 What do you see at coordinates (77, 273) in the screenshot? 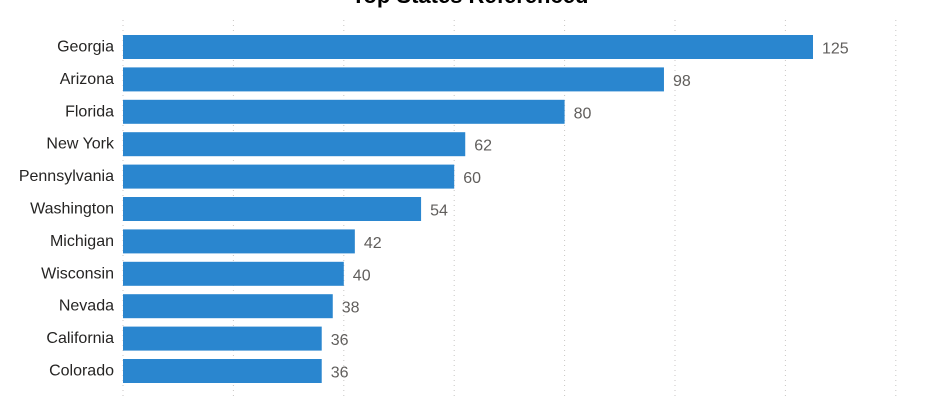
I see `category-label: Wisconsin` at bounding box center [77, 273].